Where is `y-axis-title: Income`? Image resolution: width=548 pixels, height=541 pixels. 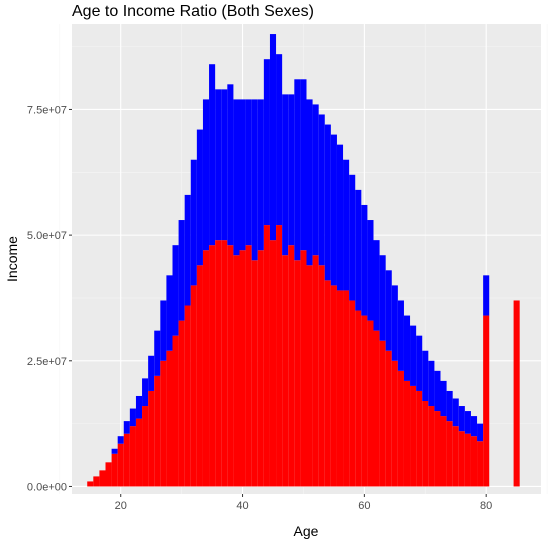 y-axis-title: Income is located at coordinates (12, 259).